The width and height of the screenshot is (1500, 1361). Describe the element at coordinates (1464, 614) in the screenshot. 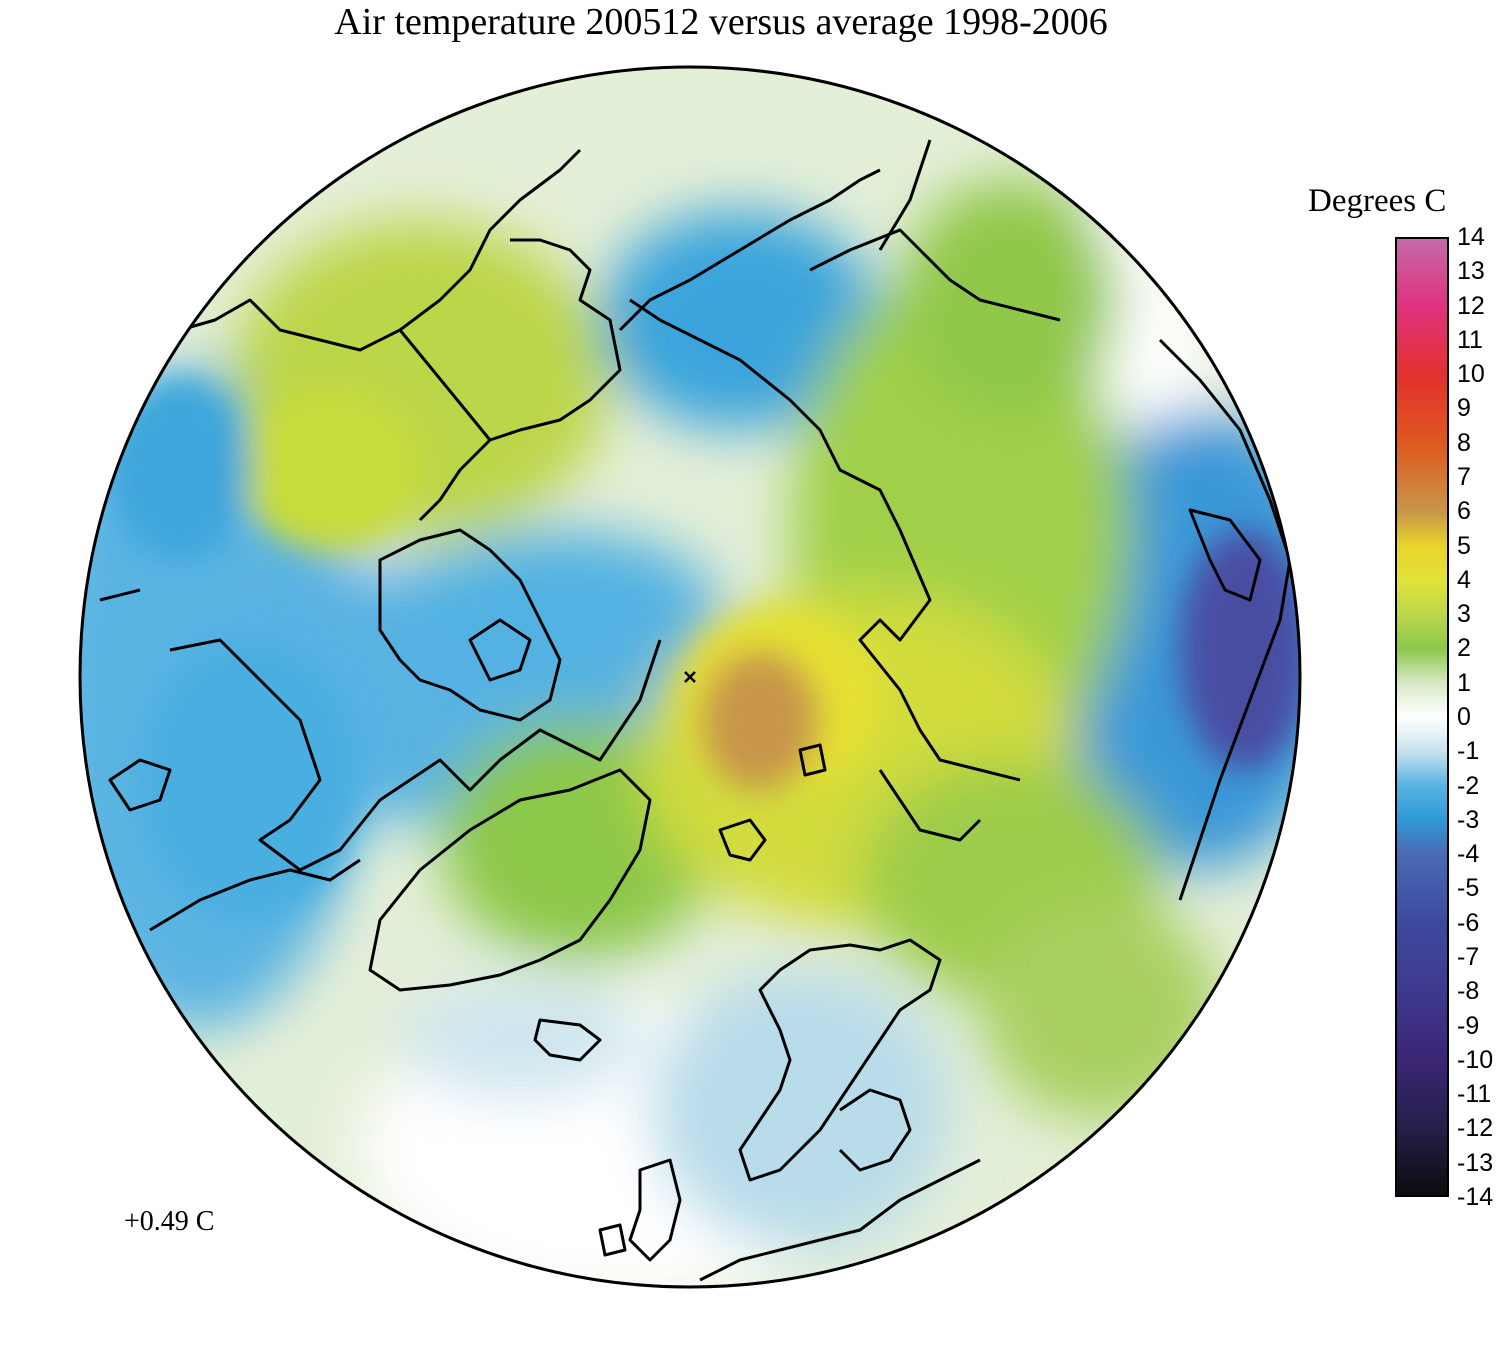

I see `legend-tick: 3` at that location.